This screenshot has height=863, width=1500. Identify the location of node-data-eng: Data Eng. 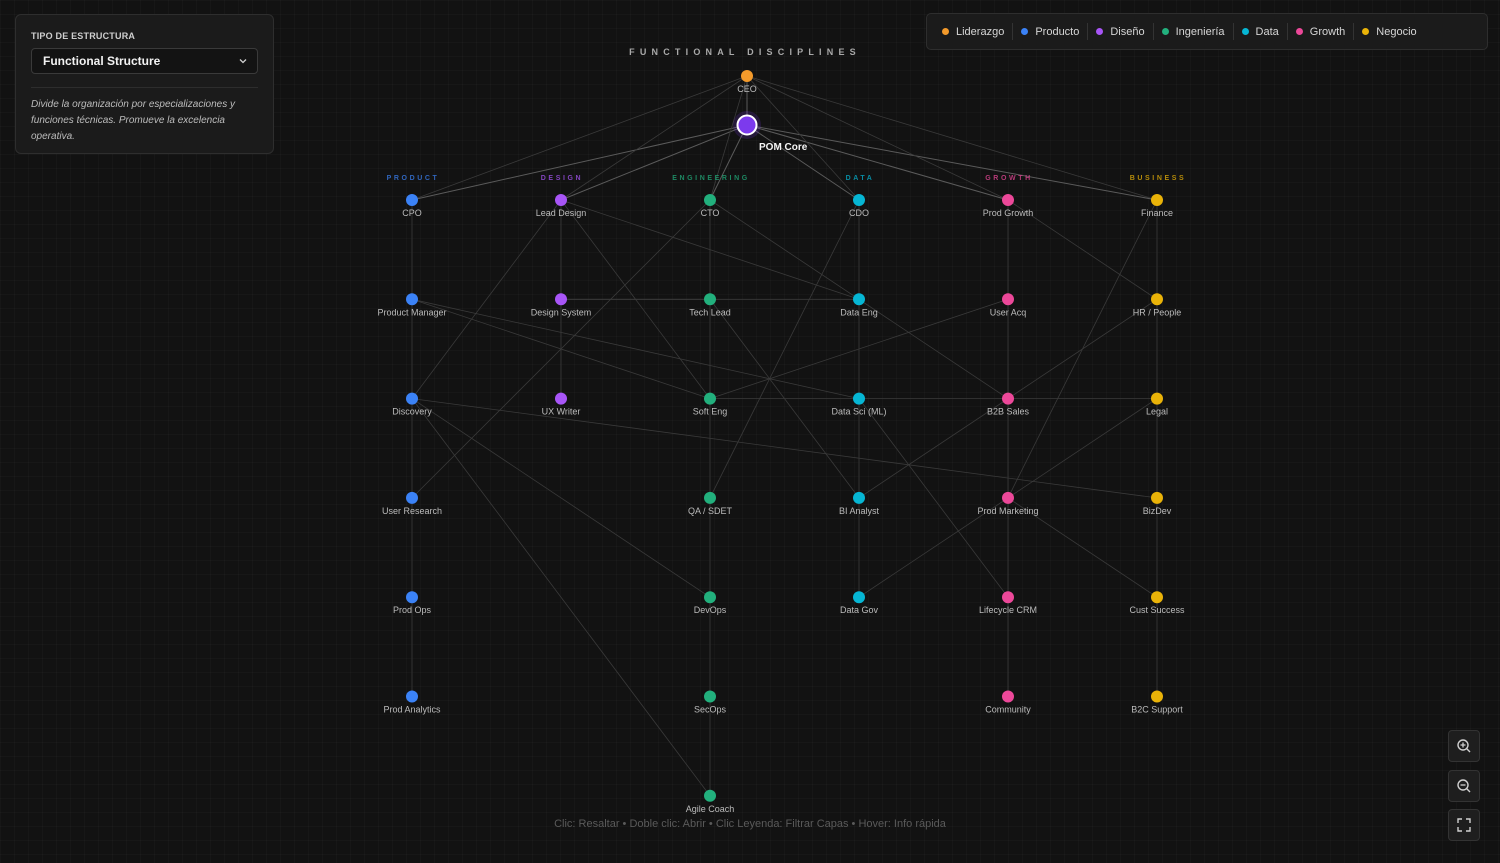
(859, 305).